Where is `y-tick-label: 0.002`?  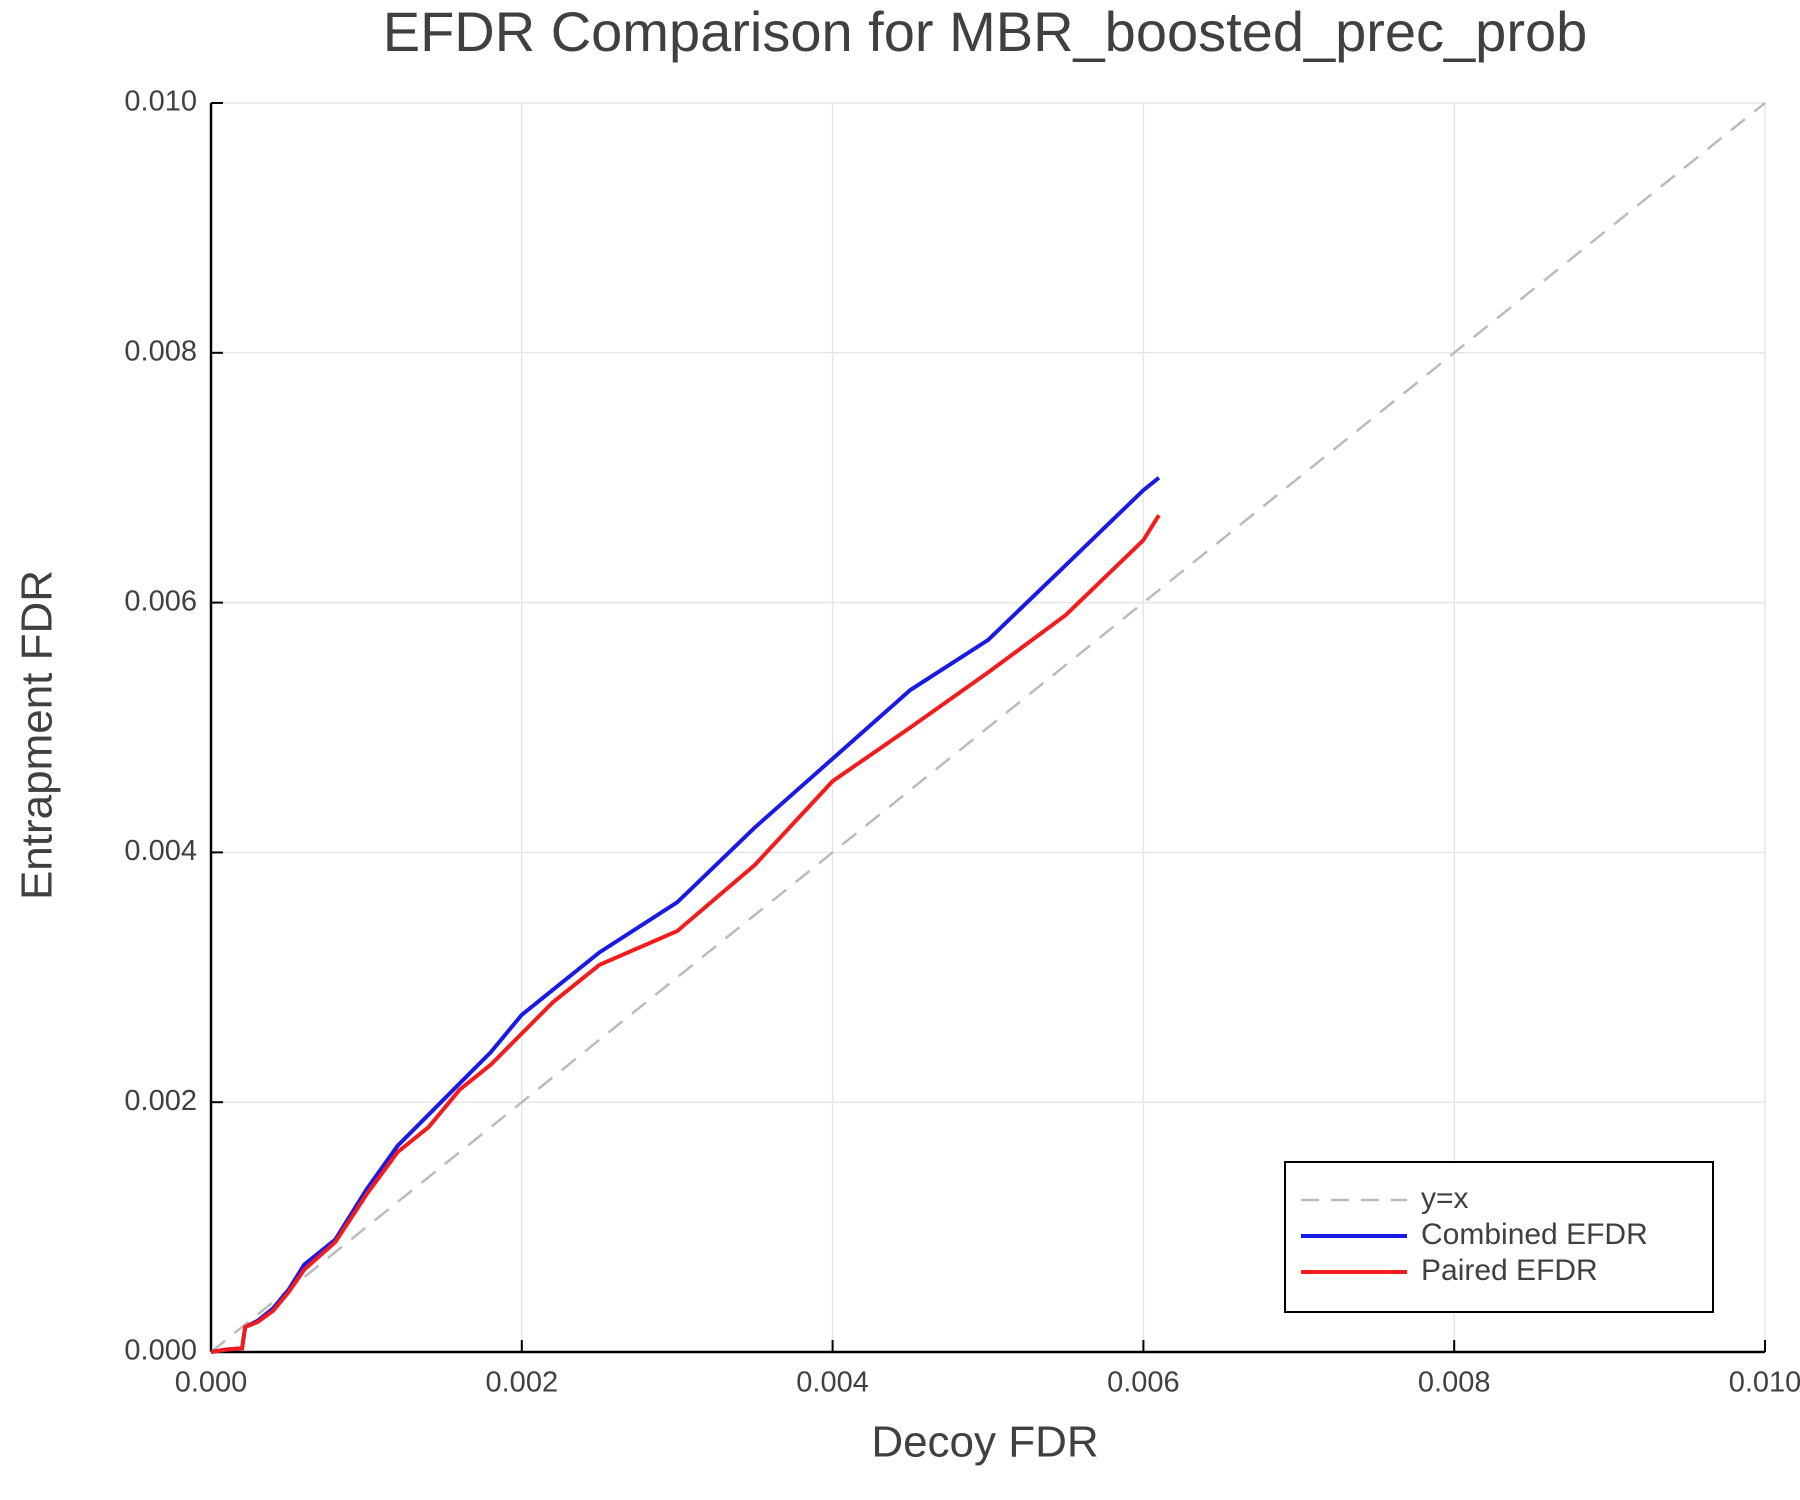
y-tick-label: 0.002 is located at coordinates (160, 1101).